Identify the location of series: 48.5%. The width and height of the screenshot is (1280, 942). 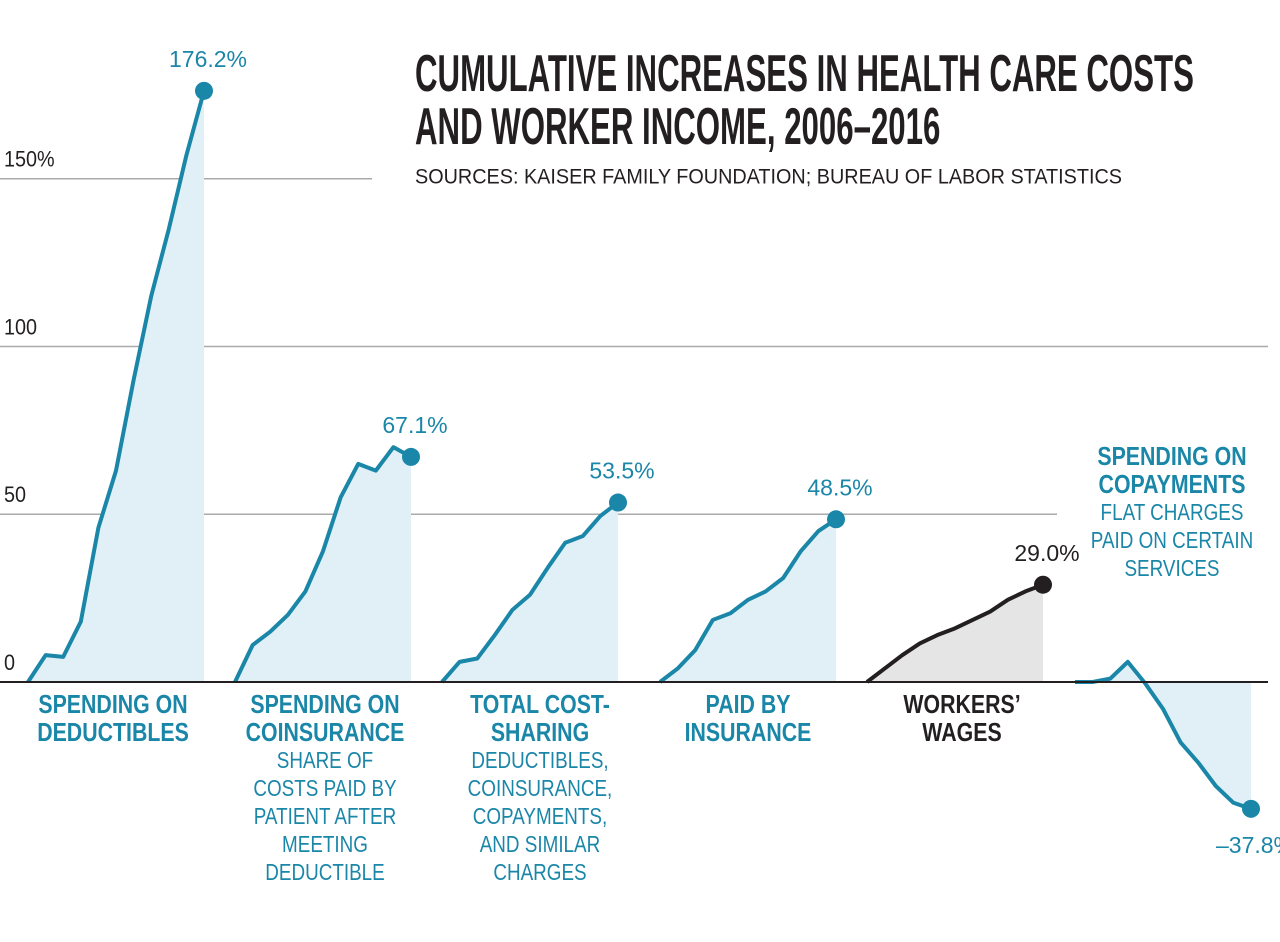
(765, 579).